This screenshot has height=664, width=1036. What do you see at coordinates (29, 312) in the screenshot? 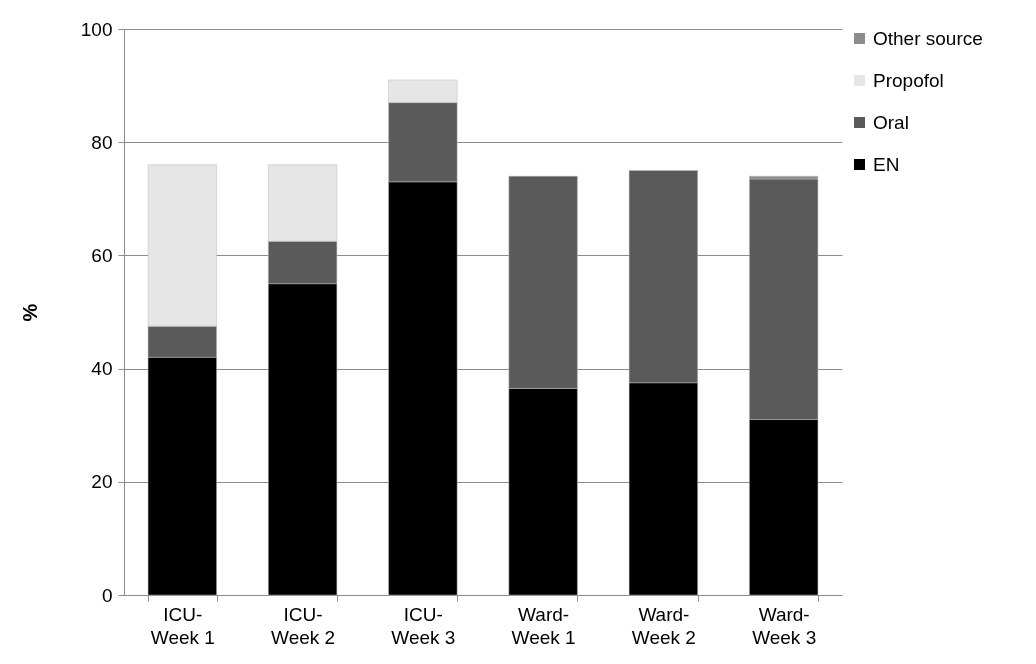
I see `y-axis-title: %` at bounding box center [29, 312].